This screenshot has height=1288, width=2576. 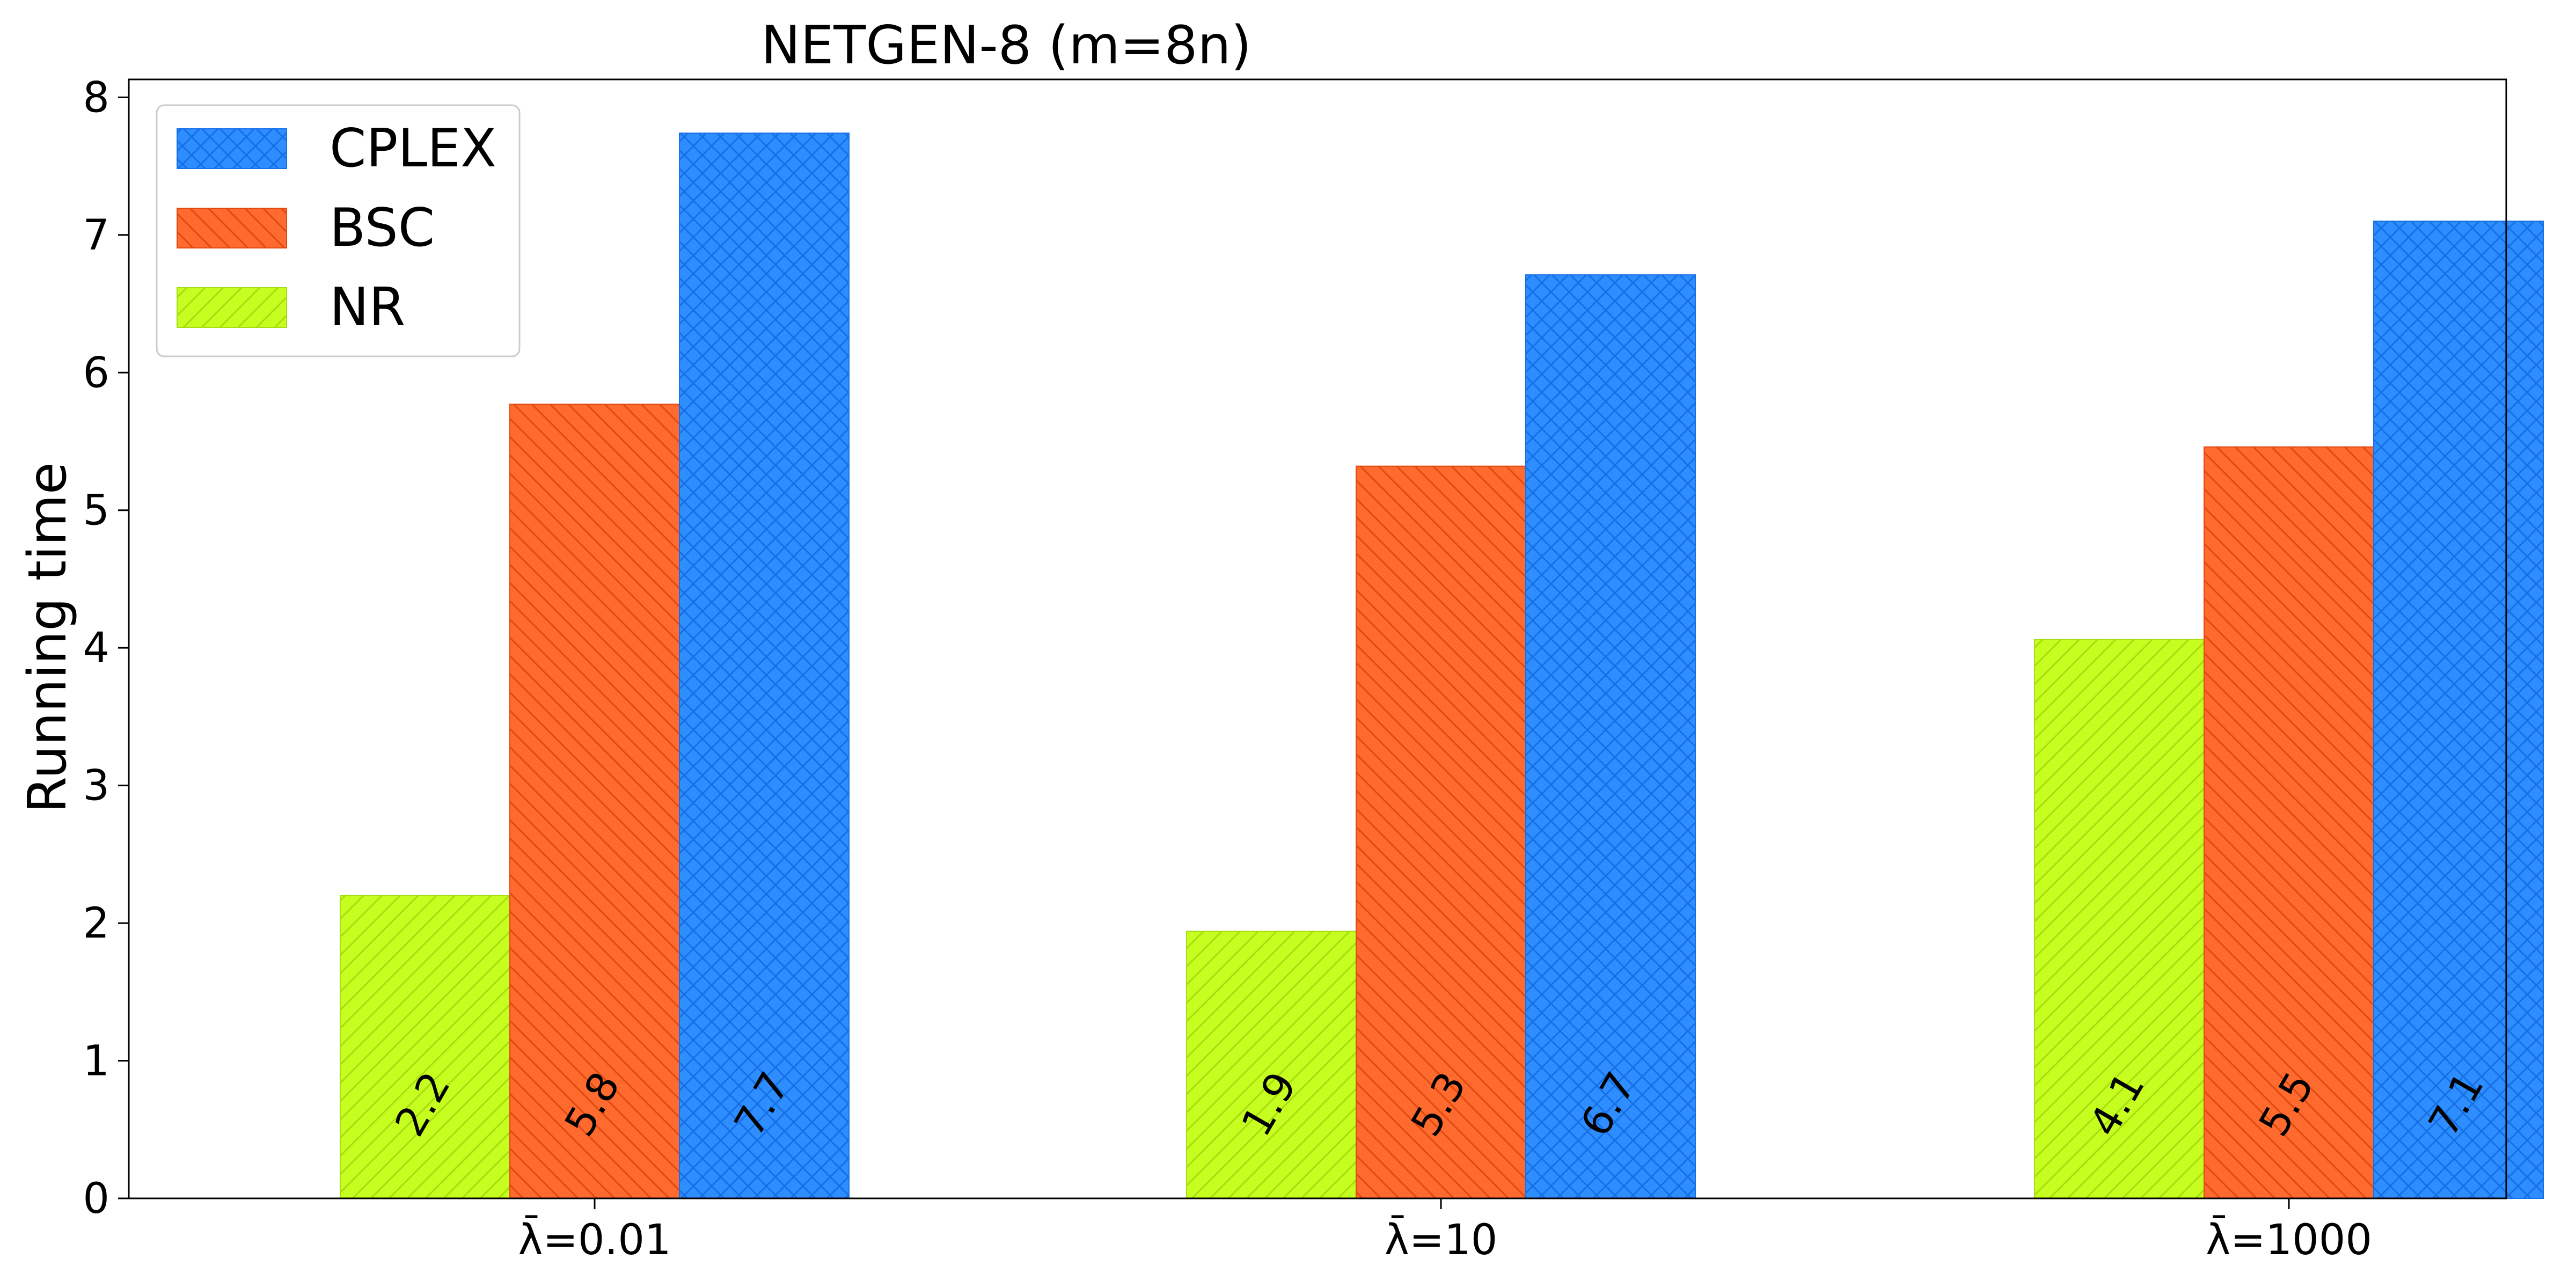 I want to click on legend-label-nr: NR, so click(x=367, y=307).